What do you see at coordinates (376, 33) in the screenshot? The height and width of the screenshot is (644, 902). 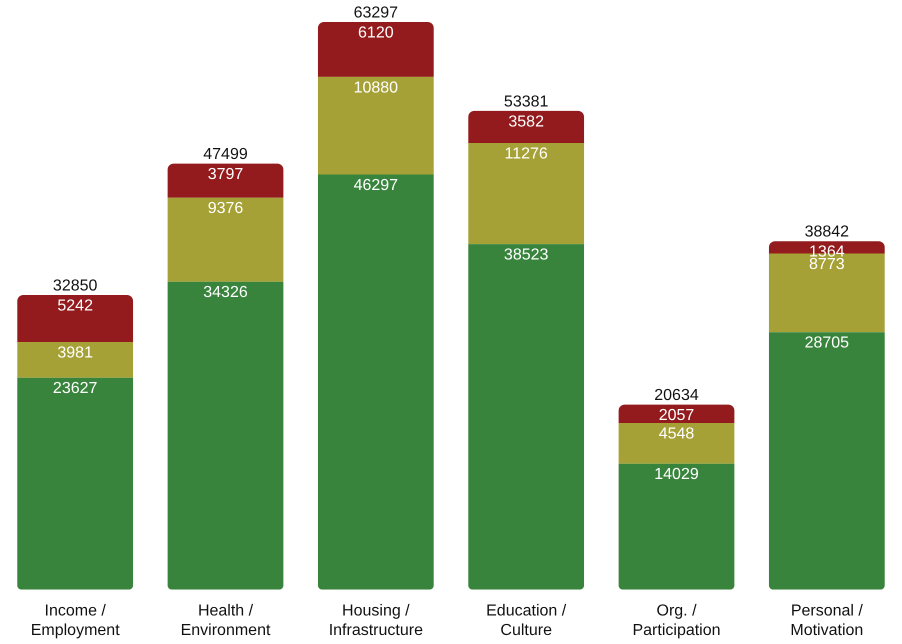 I see `data-label: 6120` at bounding box center [376, 33].